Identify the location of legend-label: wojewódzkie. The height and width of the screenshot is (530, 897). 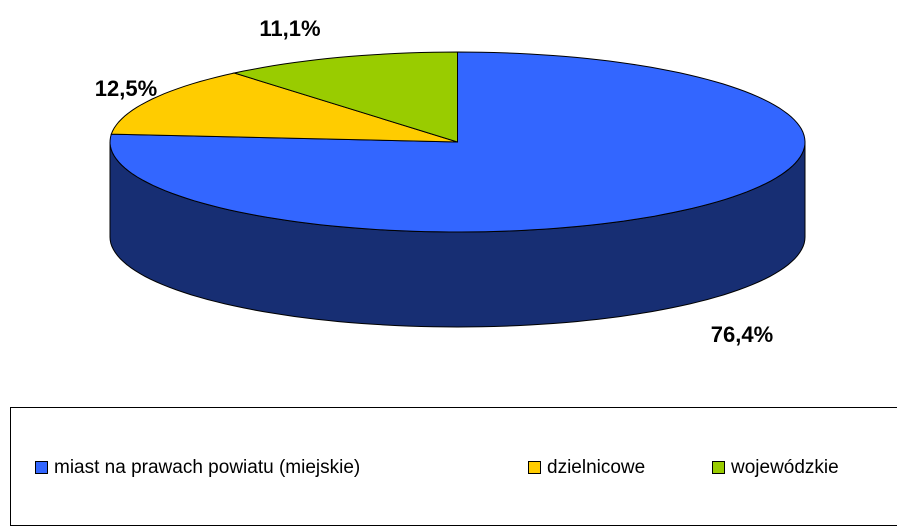
(784, 467).